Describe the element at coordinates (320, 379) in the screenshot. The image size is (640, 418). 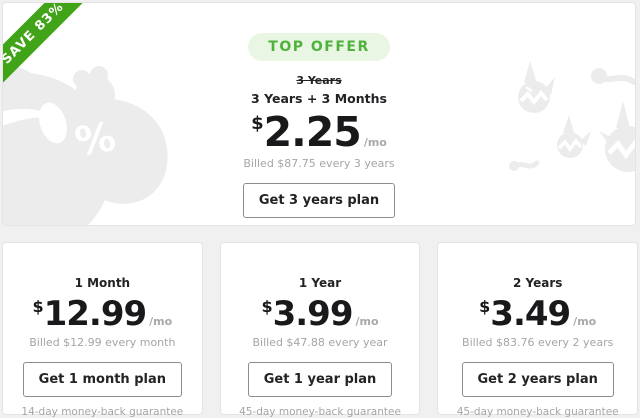
I see `get-1-year-plan-button: Get 1 year plan` at that location.